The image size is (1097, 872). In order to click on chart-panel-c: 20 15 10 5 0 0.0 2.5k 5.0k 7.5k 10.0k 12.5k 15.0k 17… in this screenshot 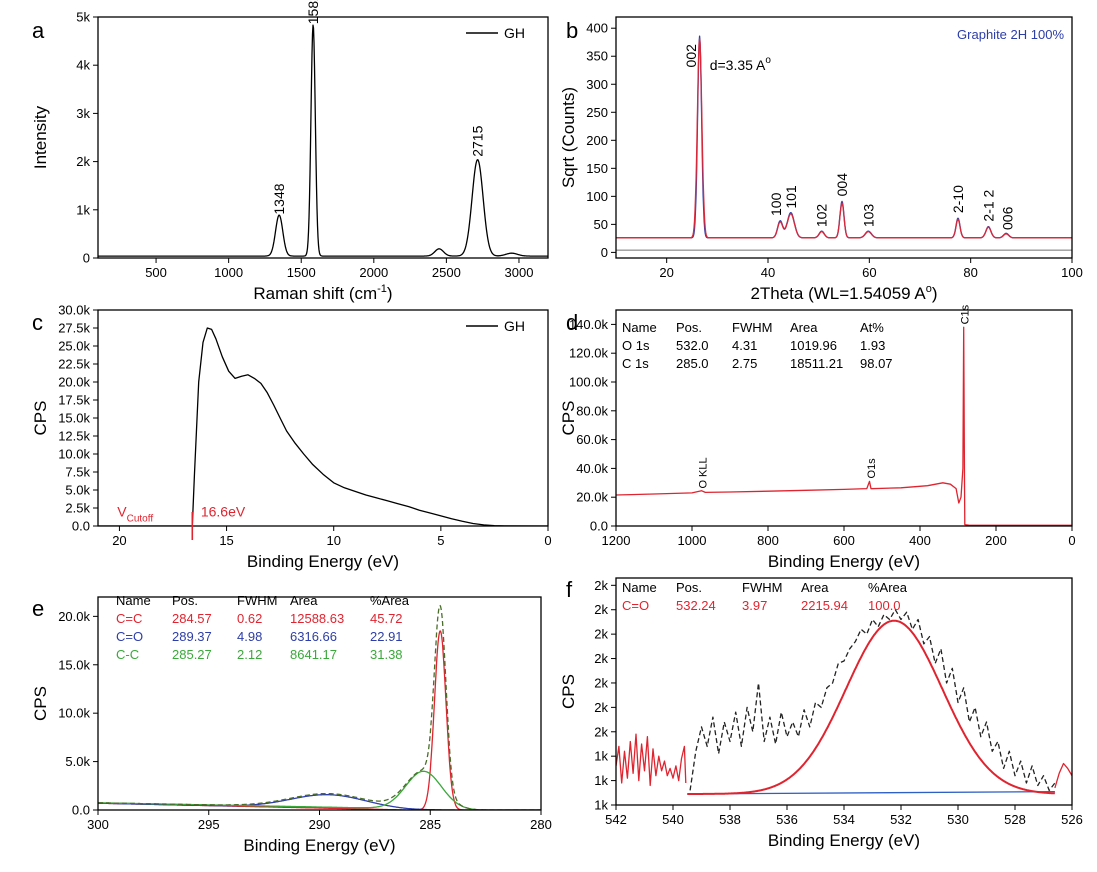, I will do `click(291, 437)`.